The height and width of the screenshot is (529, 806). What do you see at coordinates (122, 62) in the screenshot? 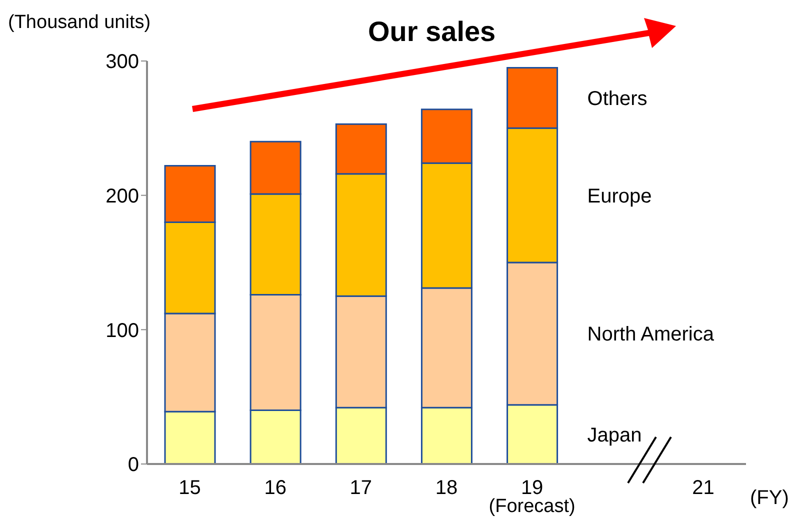
I see `y-tick-label: 300` at bounding box center [122, 62].